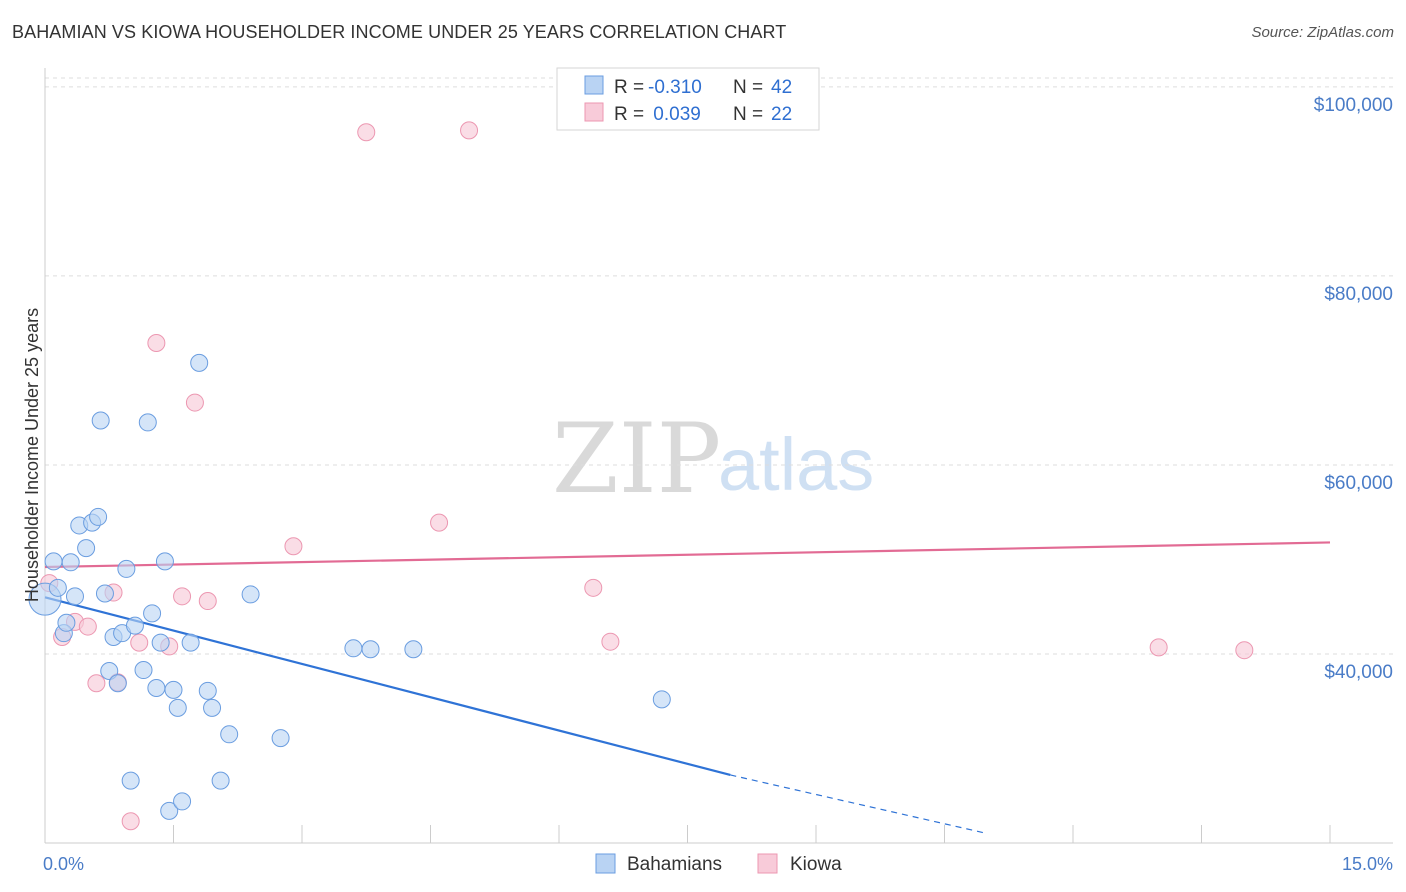  Describe the element at coordinates (748, 87) in the screenshot. I see `legend-n-label-bahamians: N =` at that location.